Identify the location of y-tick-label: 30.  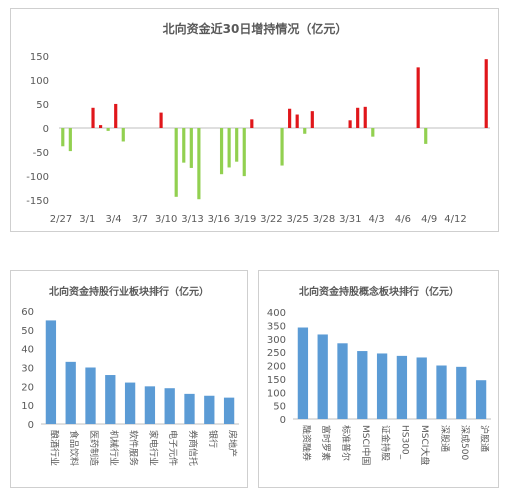
(27, 369).